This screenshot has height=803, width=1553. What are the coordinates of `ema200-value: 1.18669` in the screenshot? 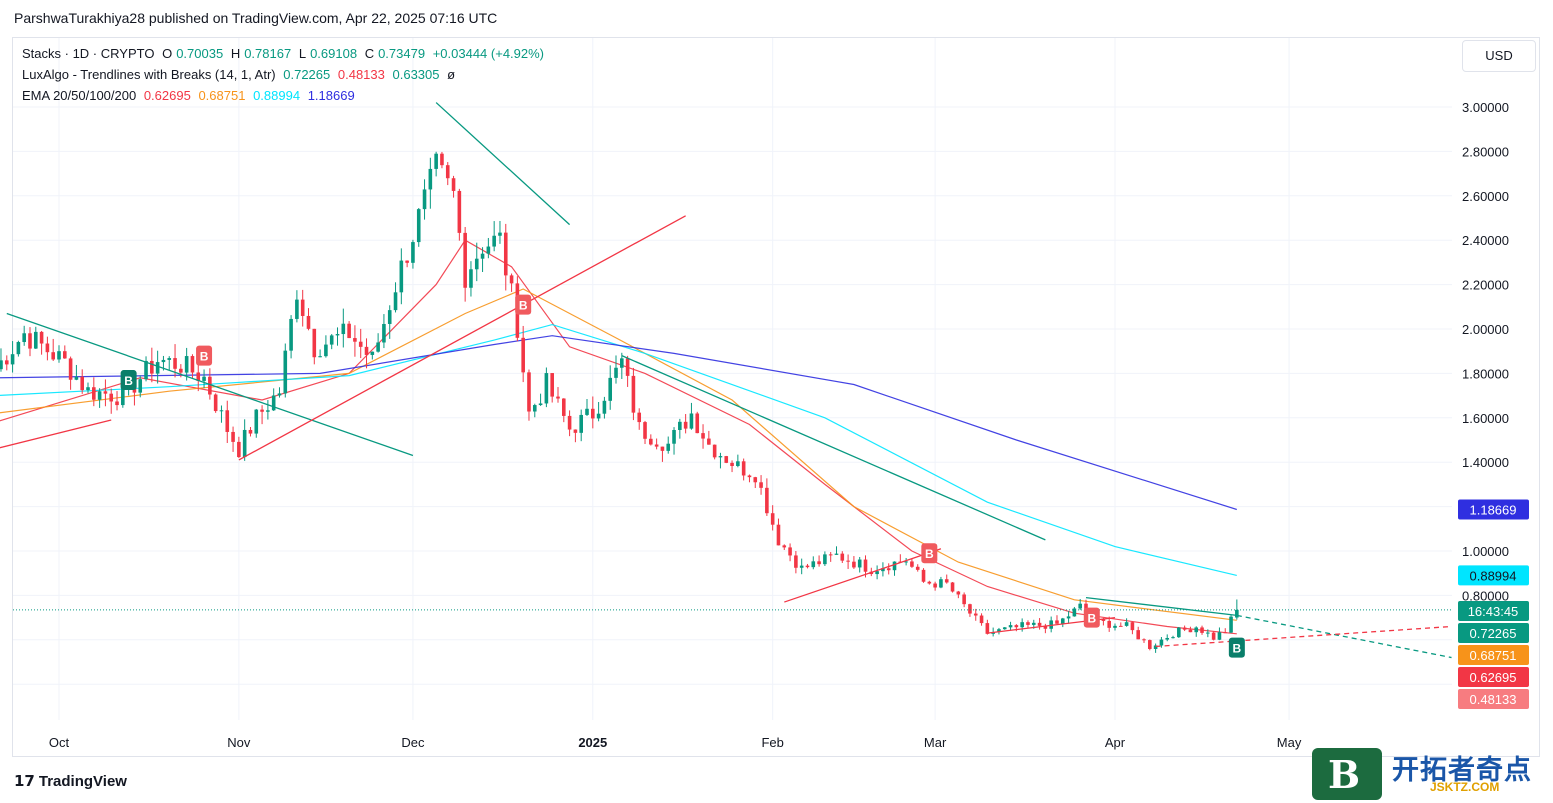 It's located at (331, 95).